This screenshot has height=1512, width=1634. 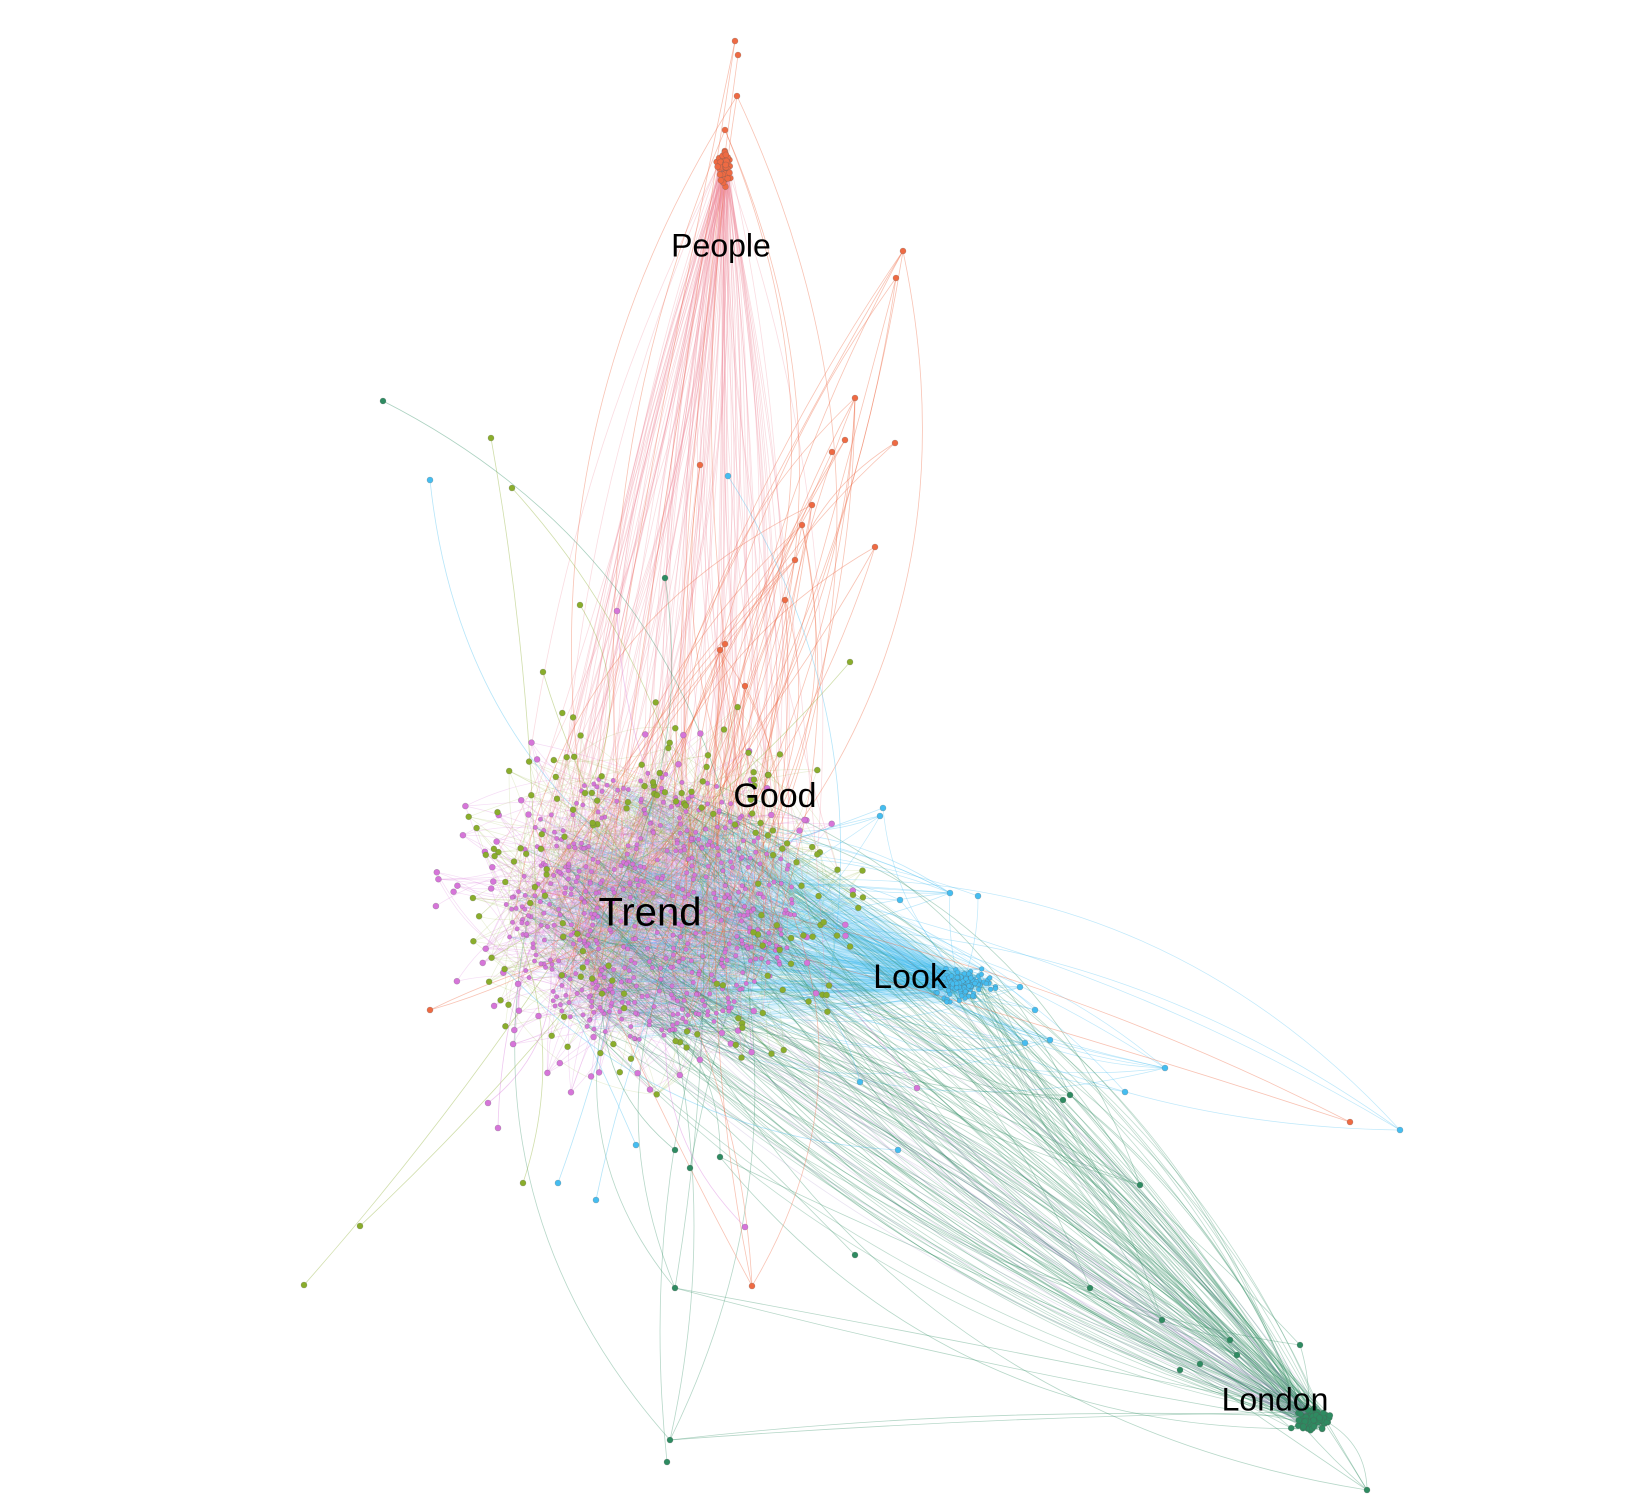 What do you see at coordinates (1020, 987) in the screenshot?
I see `look-node` at bounding box center [1020, 987].